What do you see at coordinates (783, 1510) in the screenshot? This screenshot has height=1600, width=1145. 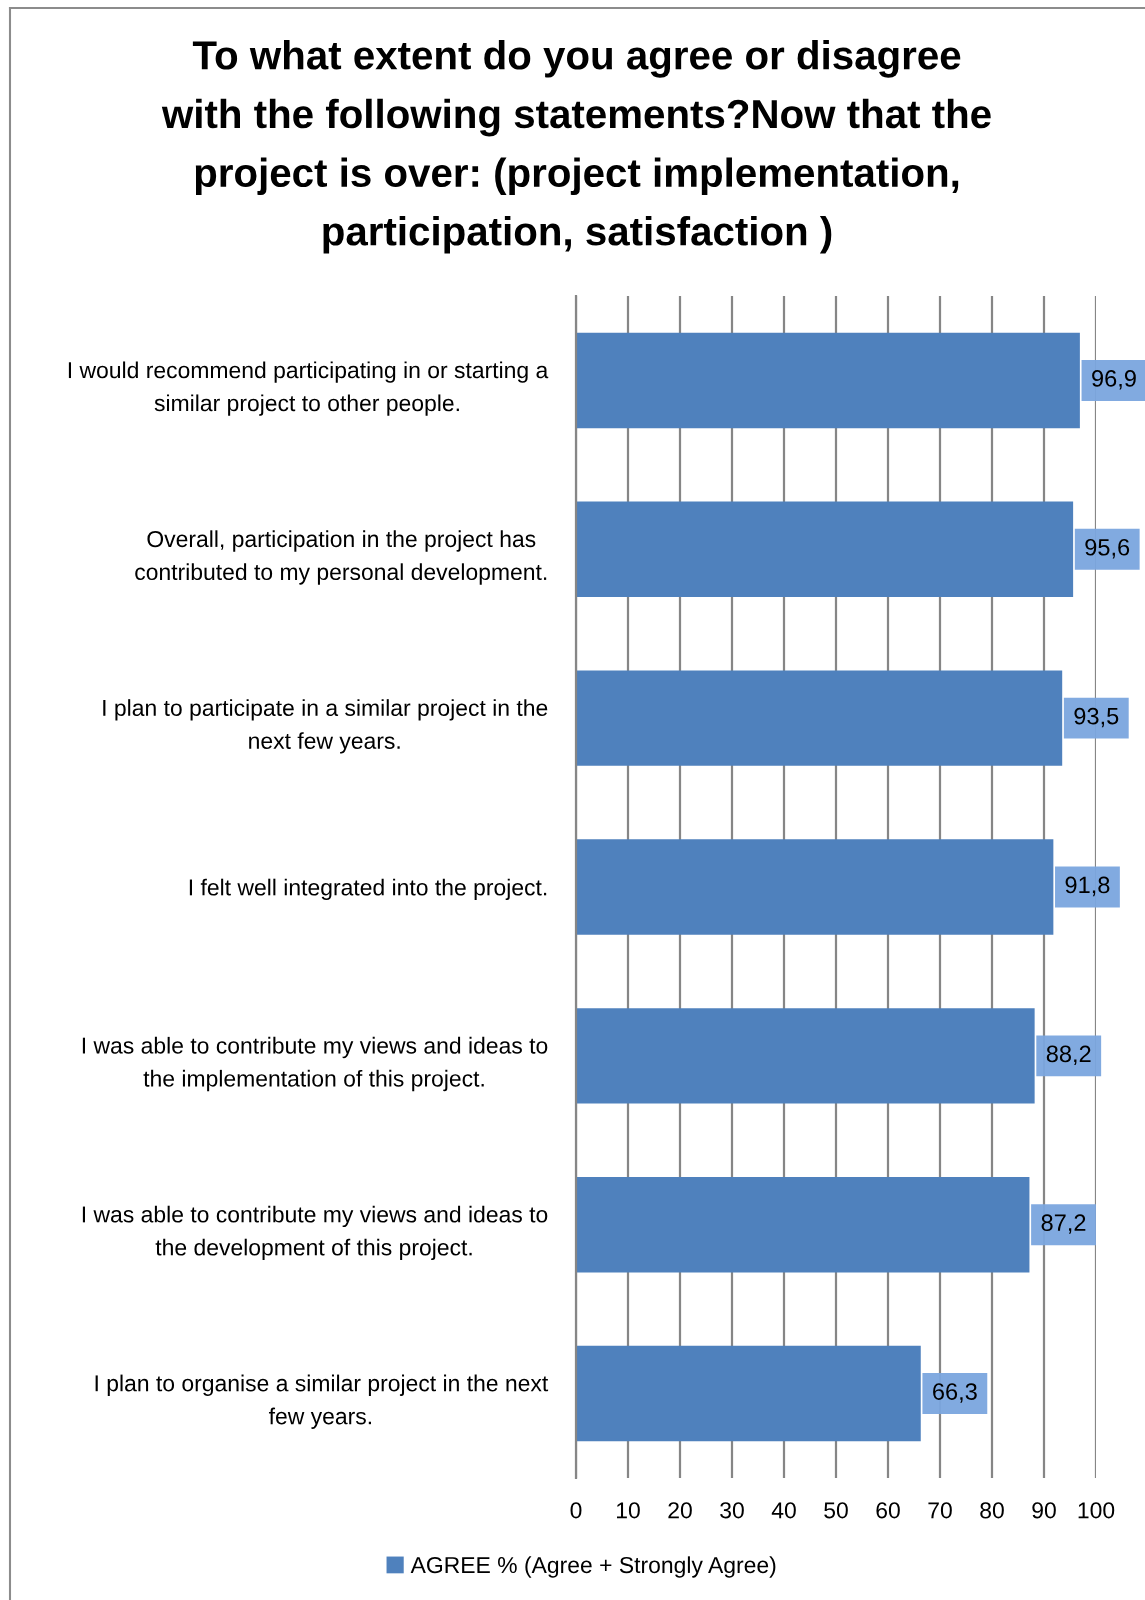 I see `x-tick-label: 40` at bounding box center [783, 1510].